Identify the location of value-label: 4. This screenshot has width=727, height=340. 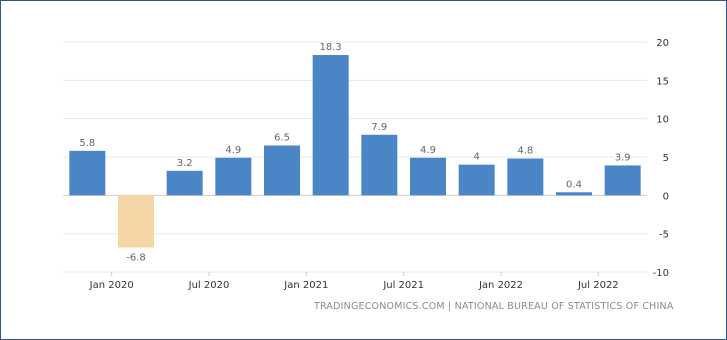
(476, 157).